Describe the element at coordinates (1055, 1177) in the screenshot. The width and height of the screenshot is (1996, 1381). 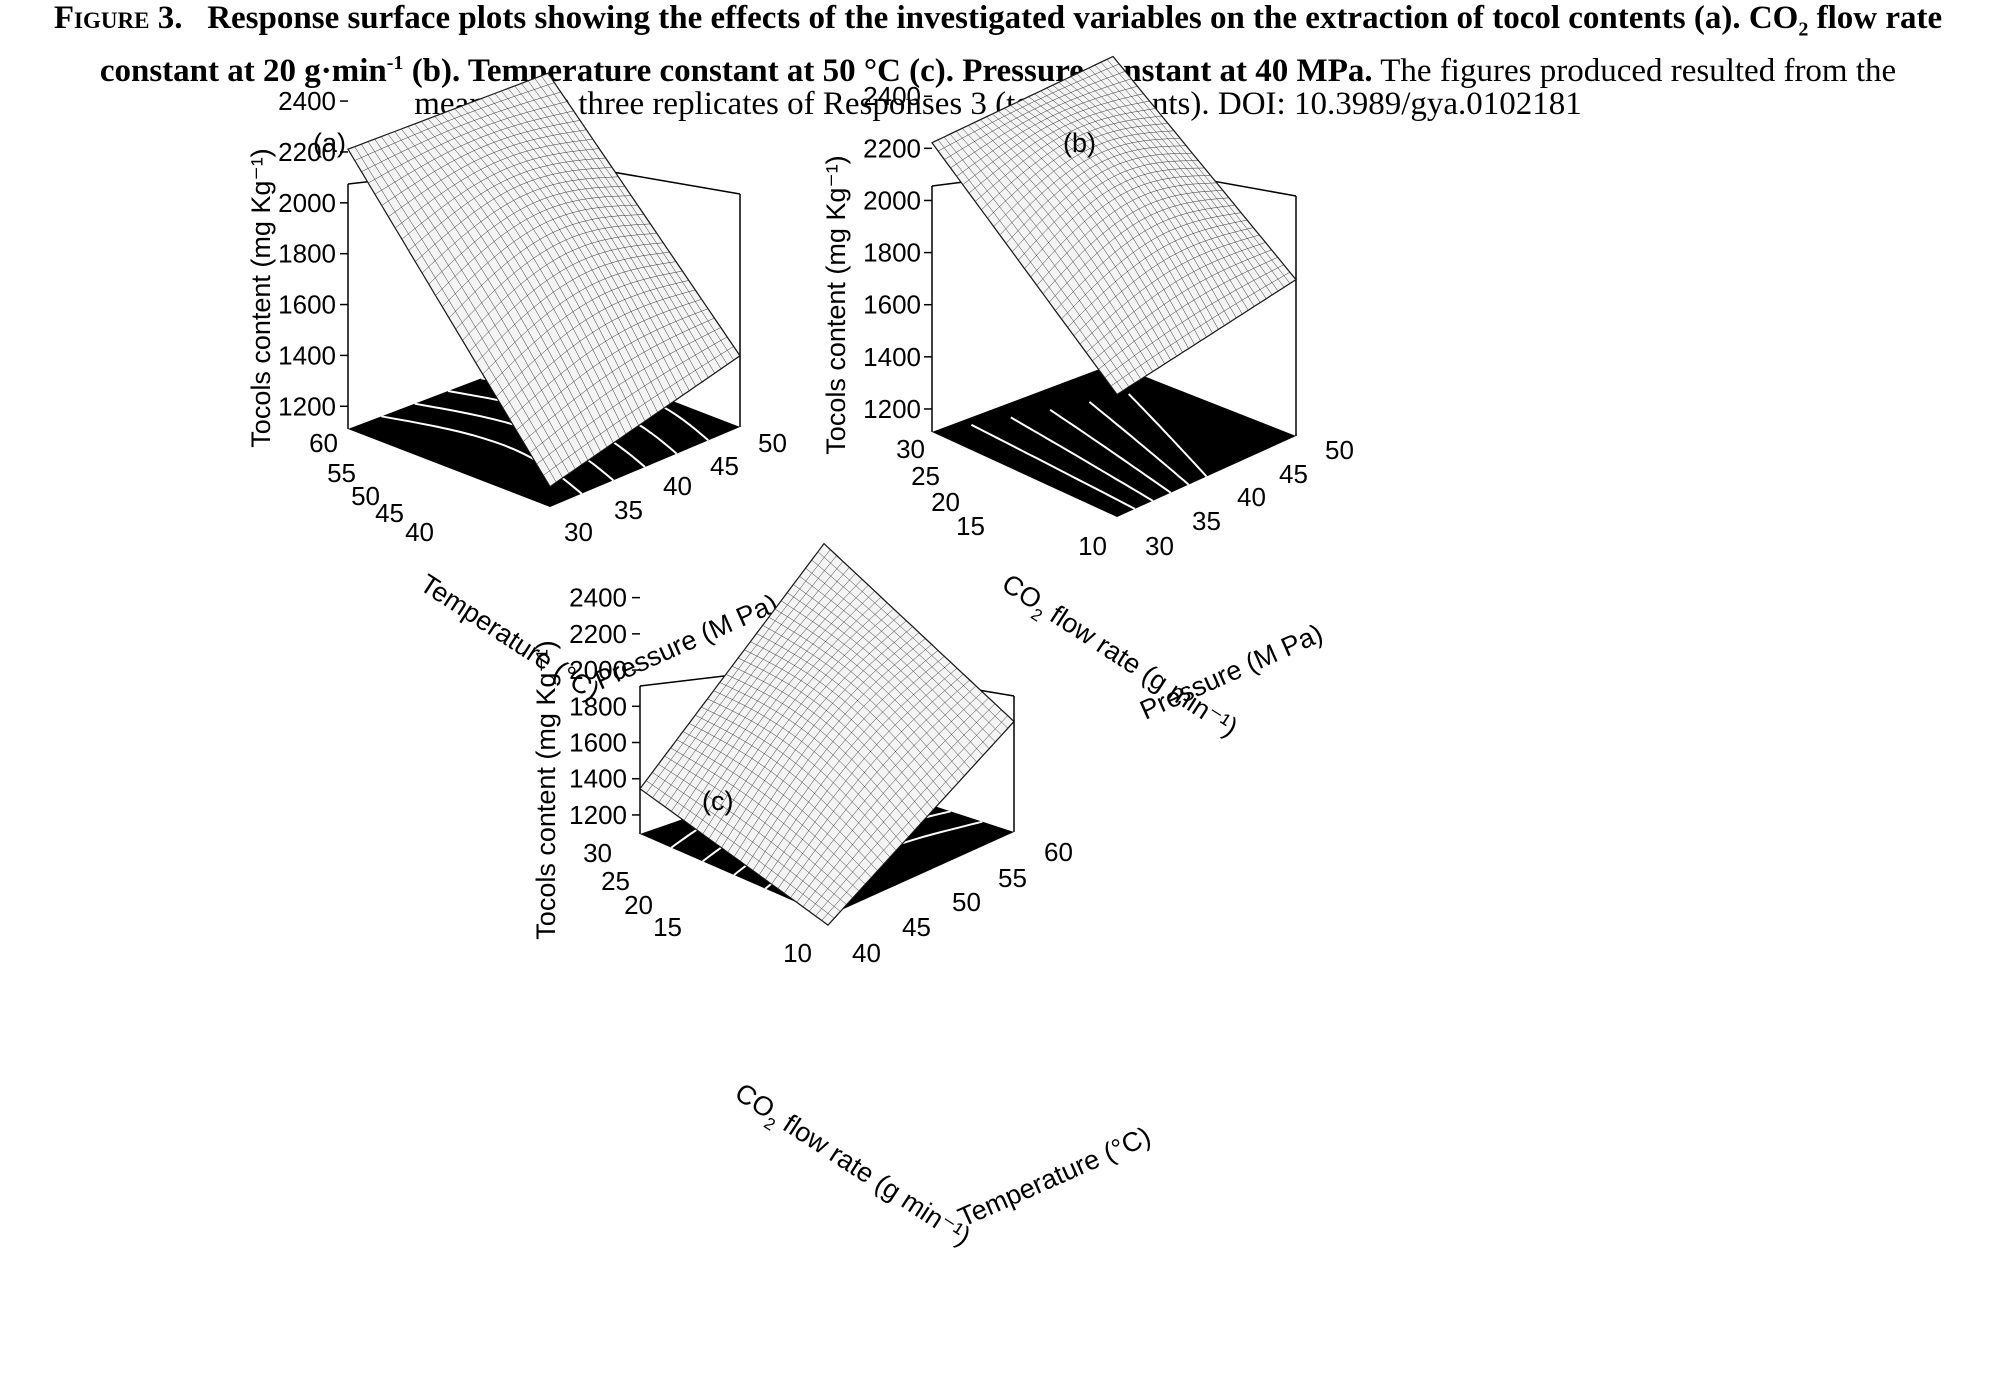
I see `right-axis-label: Temperature (°C)` at that location.